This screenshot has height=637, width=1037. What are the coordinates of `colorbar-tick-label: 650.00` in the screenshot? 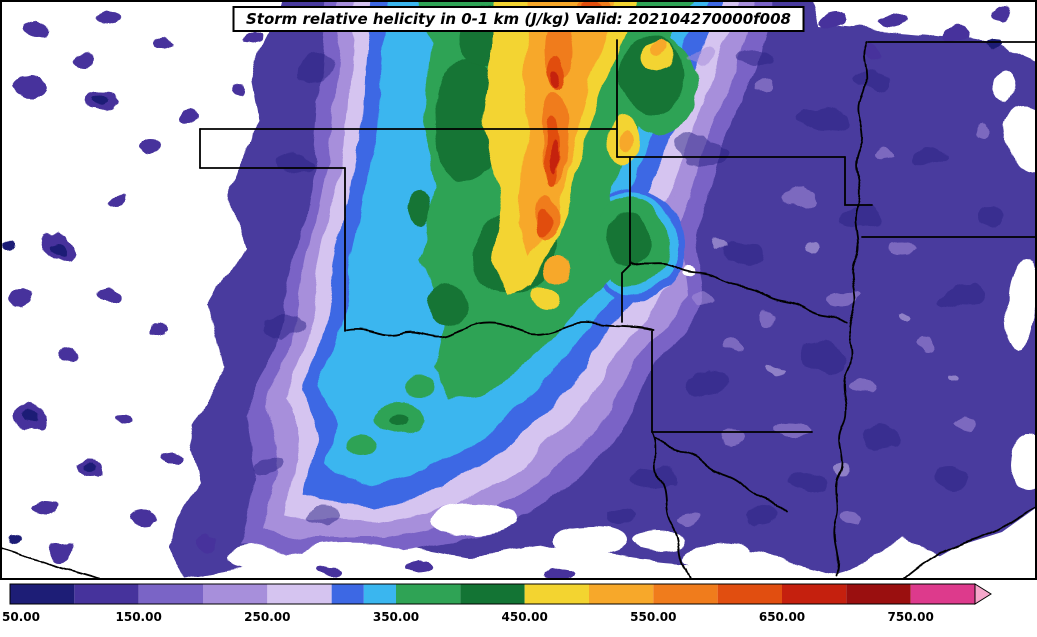 It's located at (782, 617).